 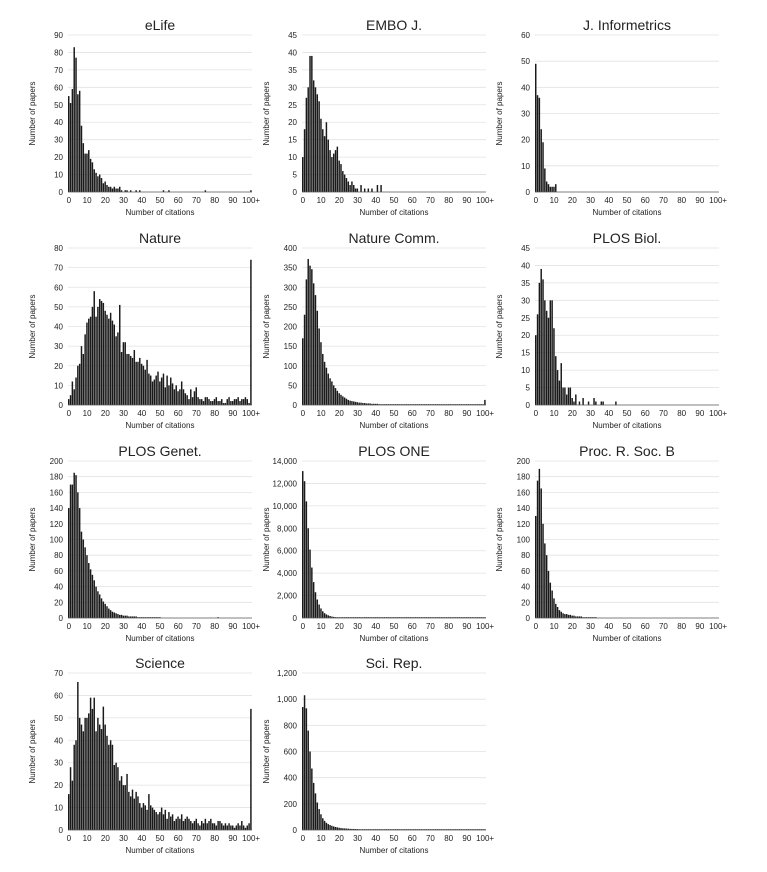 I want to click on y-tick-label: 25, so click(x=292, y=105).